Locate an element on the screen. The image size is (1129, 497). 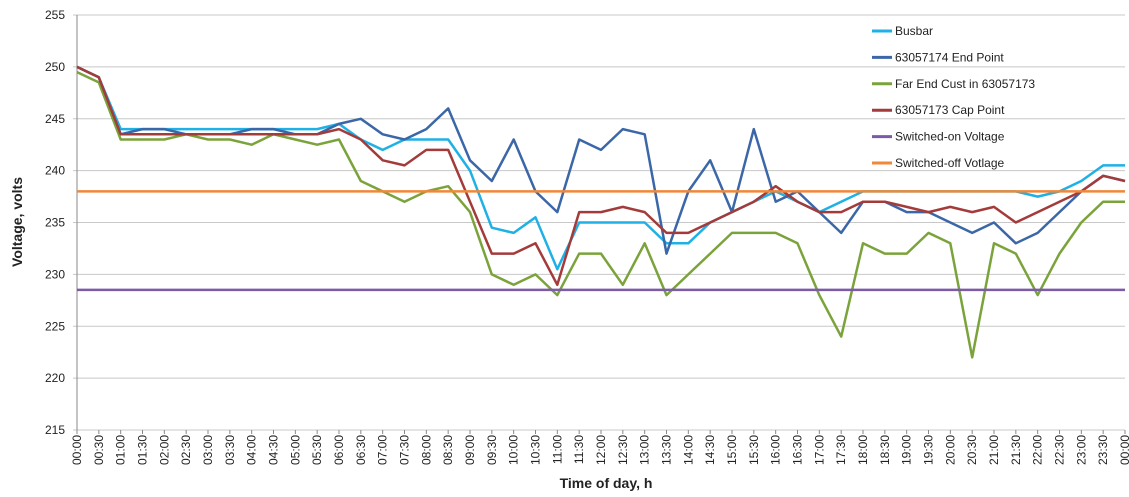
x-tick-label: 13:00 is located at coordinates (645, 450).